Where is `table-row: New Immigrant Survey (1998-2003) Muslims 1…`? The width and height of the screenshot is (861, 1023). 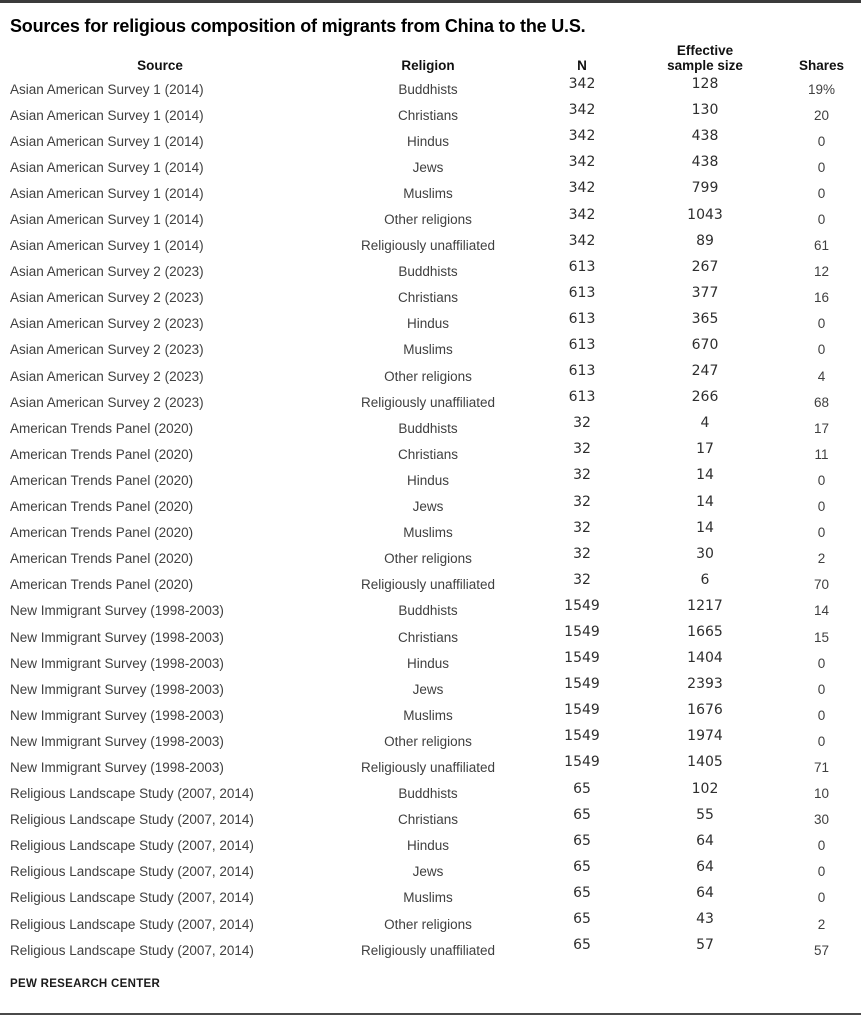
table-row: New Immigrant Survey (1998-2003) Muslims 1… is located at coordinates (430, 715).